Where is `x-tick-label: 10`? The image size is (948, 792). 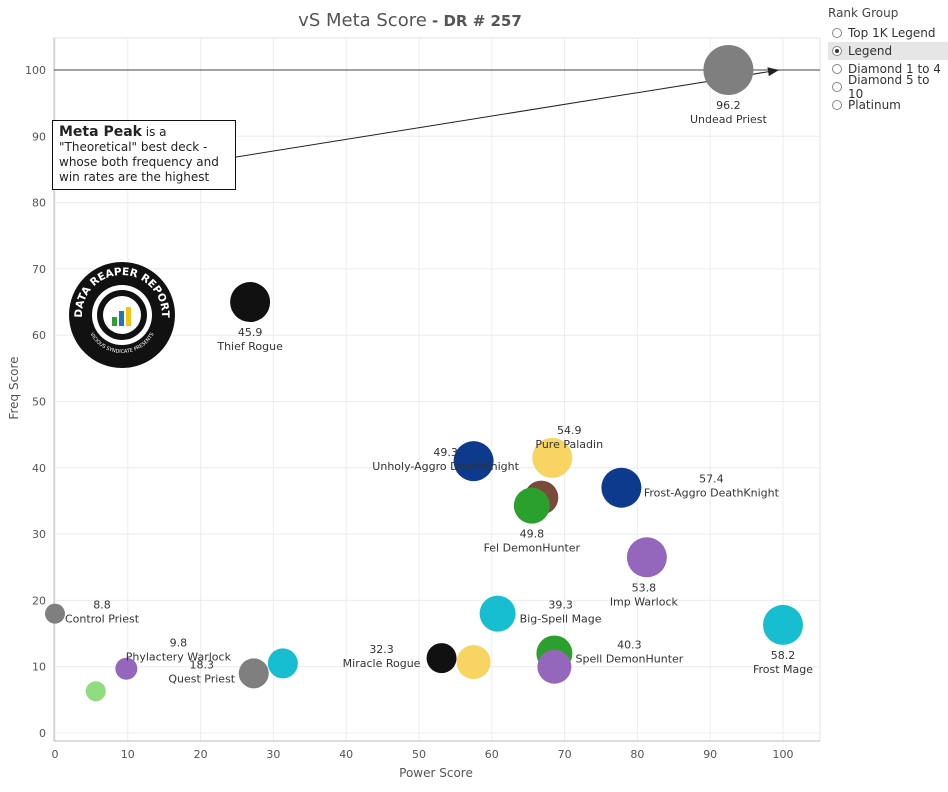
x-tick-label: 10 is located at coordinates (128, 754).